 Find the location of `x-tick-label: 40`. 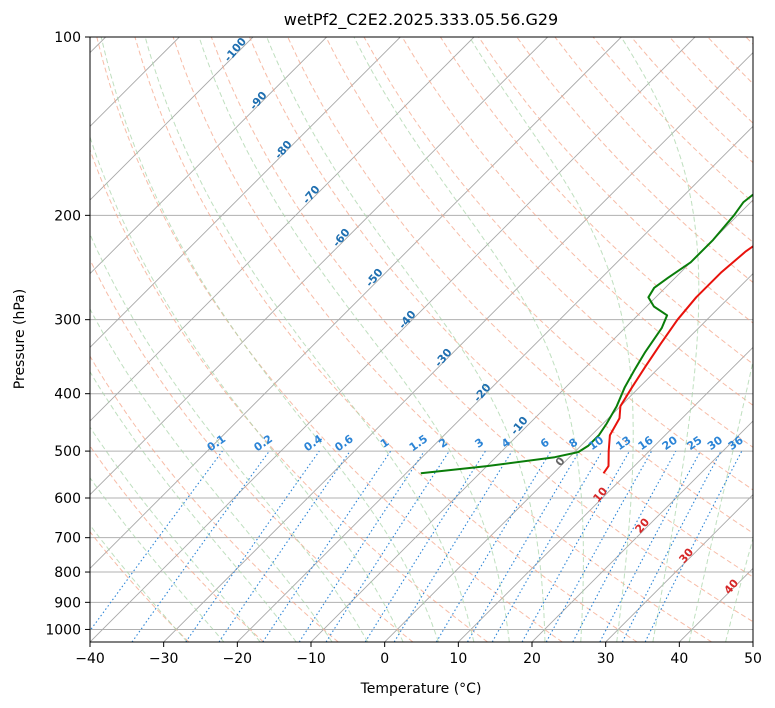

x-tick-label: 40 is located at coordinates (679, 659).